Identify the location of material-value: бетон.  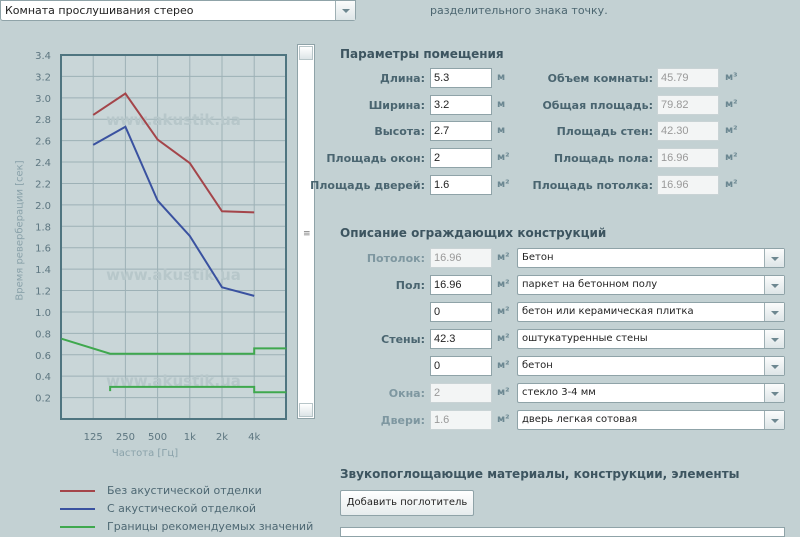
(537, 365).